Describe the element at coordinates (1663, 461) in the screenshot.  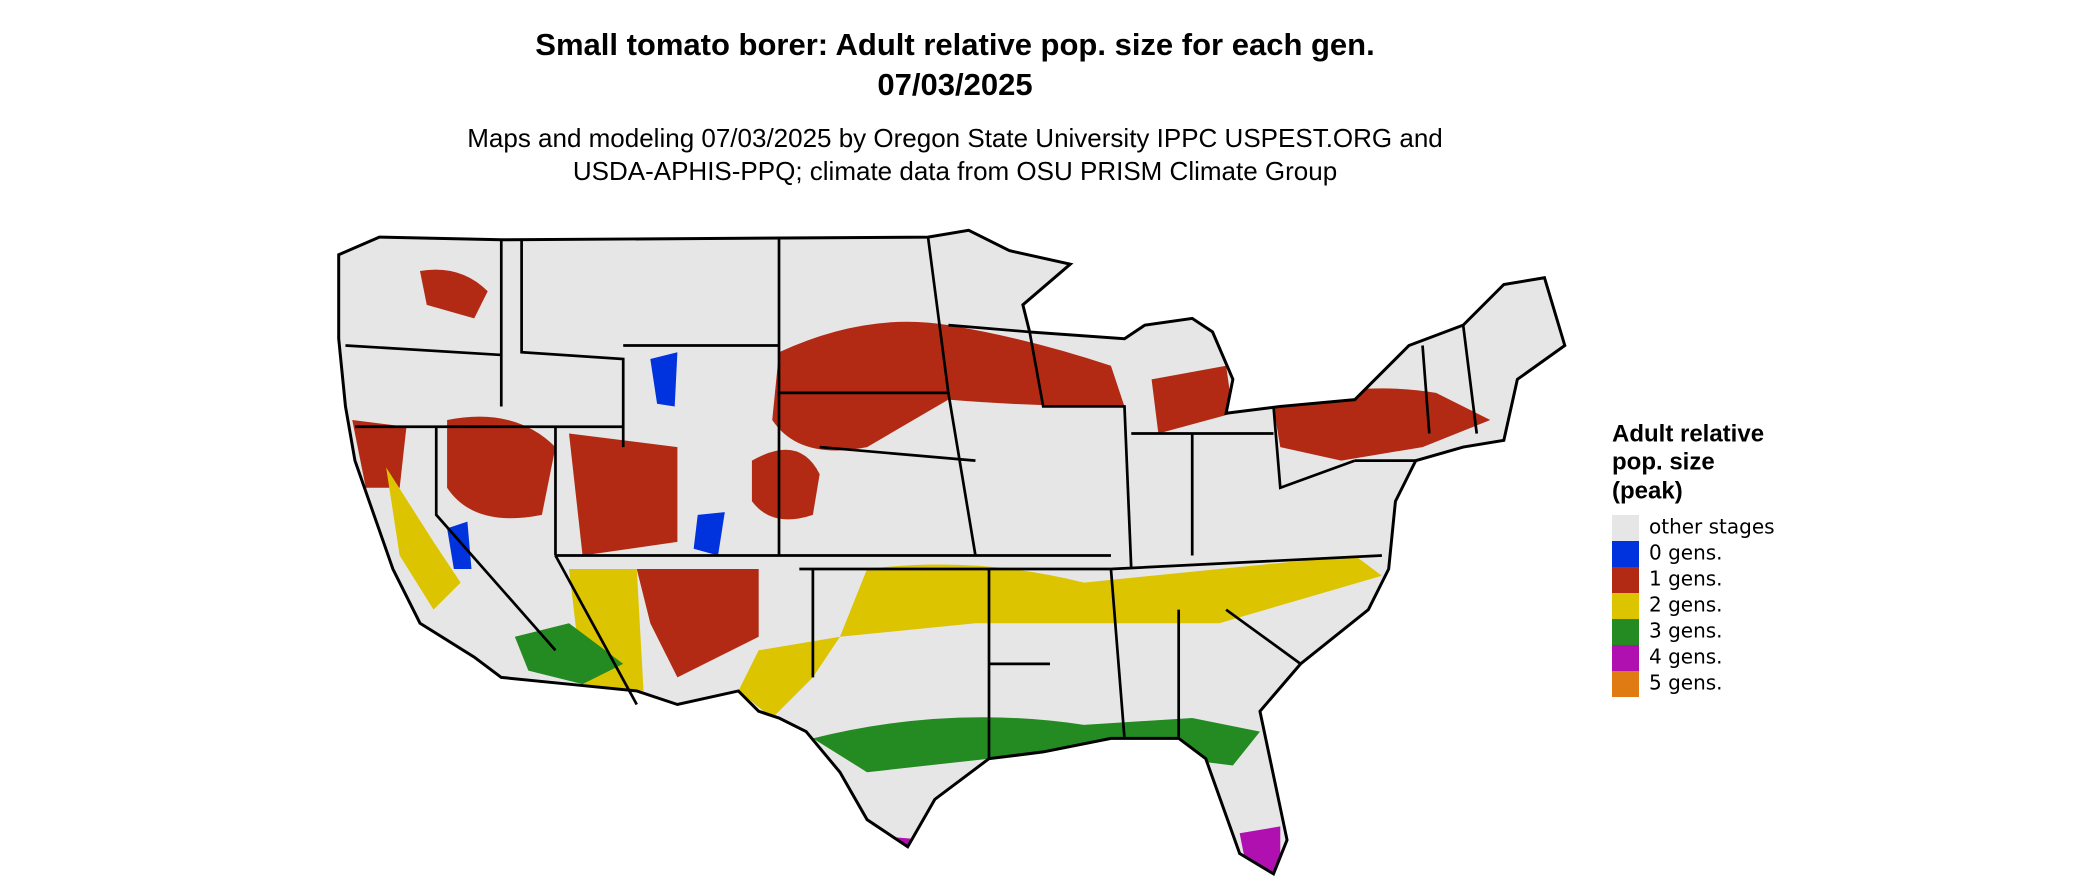
I see `legend-title: pop. size` at that location.